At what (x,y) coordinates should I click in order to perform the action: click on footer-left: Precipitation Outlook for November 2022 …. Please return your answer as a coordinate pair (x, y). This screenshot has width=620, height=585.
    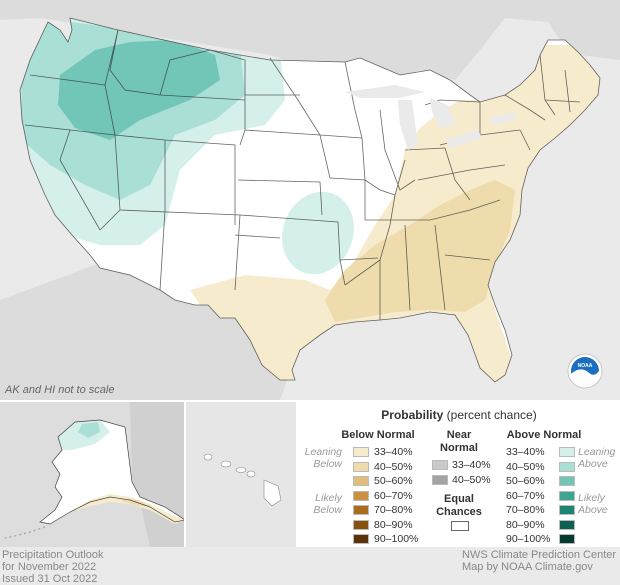
    Looking at the image, I should click on (53, 567).